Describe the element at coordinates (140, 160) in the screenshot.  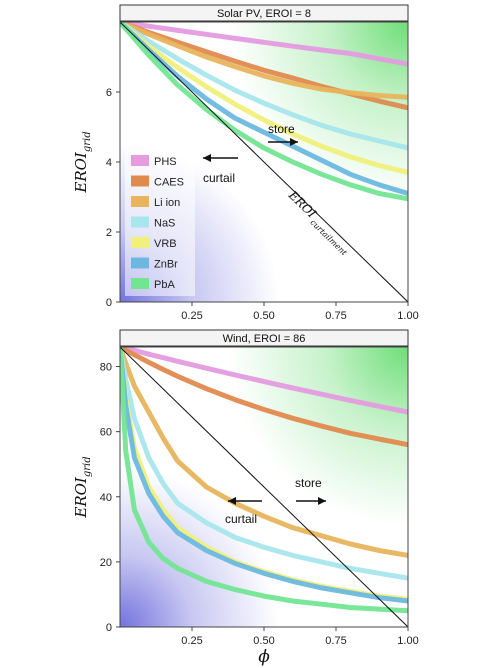
I see `legend-swatch-phs` at that location.